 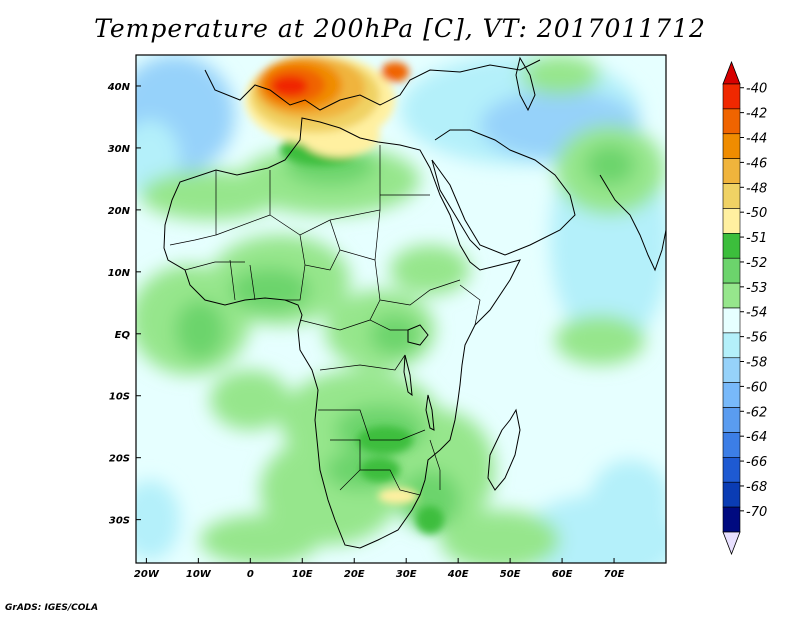 What do you see at coordinates (525, 84) in the screenshot?
I see `caspian-coastline` at bounding box center [525, 84].